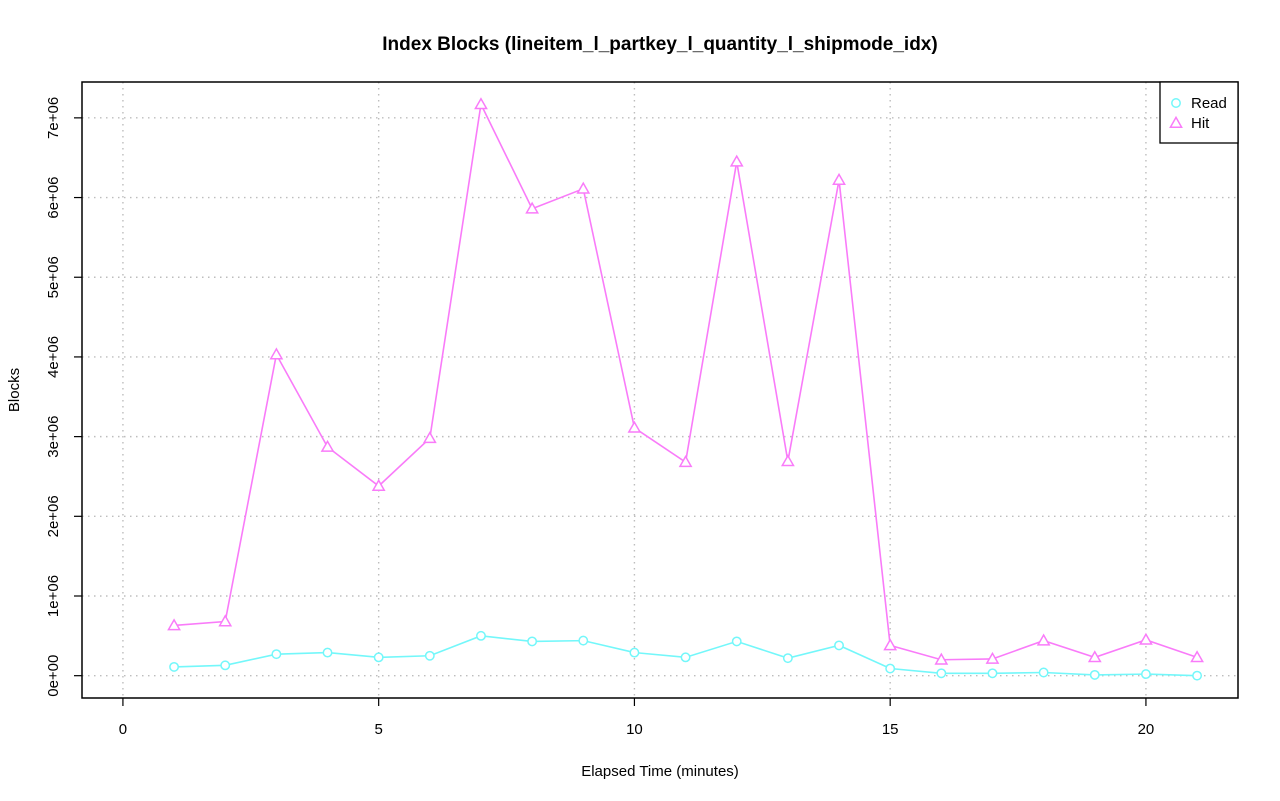 This screenshot has height=801, width=1280. I want to click on y-axis: 0e+00 1e+06 2e+06 3e+06 4e+06 5e+06 6e+06 7e+06, so click(63, 397).